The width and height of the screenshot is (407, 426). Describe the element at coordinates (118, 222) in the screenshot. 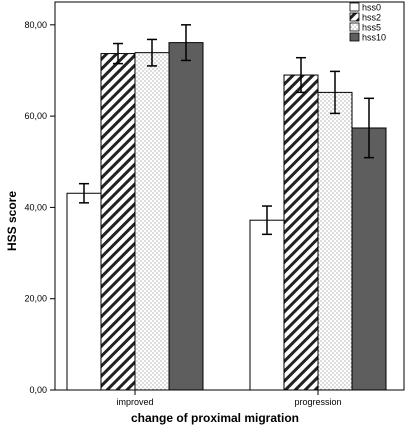

I see `bar-hss2-improved` at that location.